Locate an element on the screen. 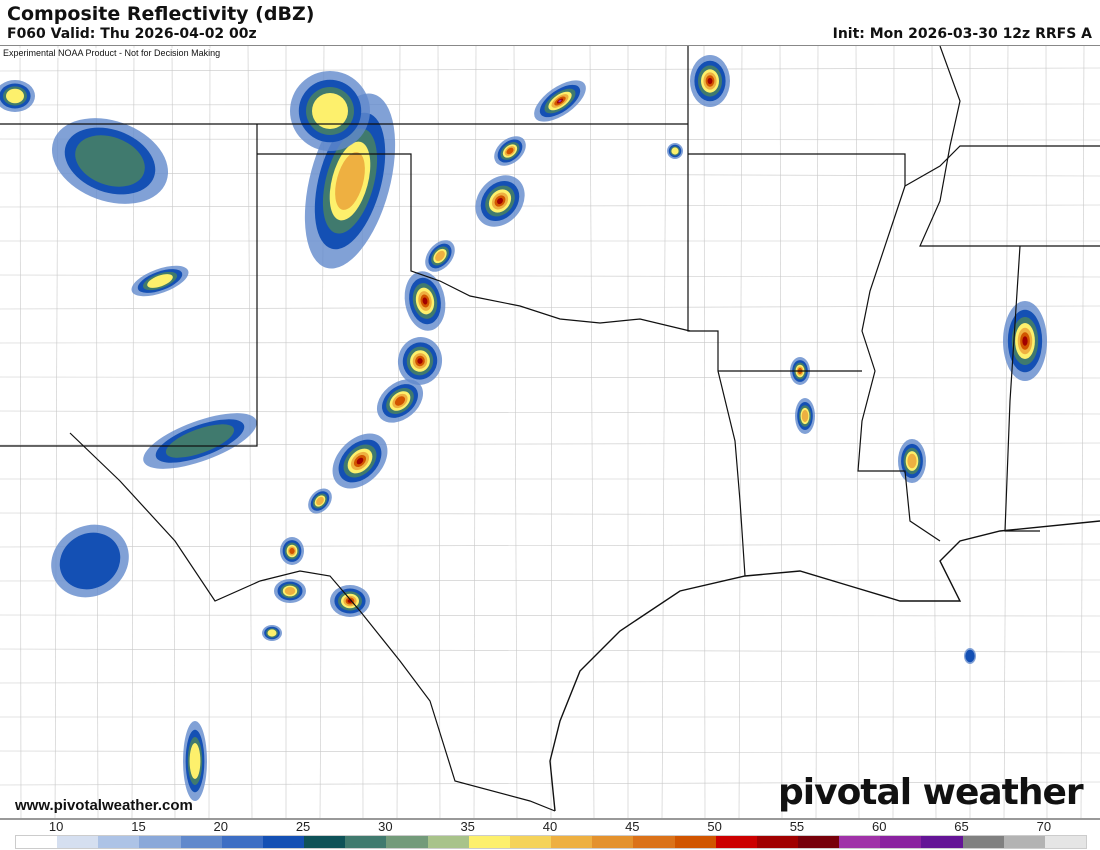 Image resolution: width=1100 pixels, height=850 pixels. valid-time: F060 Valid: Thu 2026-04-02 00z is located at coordinates (132, 34).